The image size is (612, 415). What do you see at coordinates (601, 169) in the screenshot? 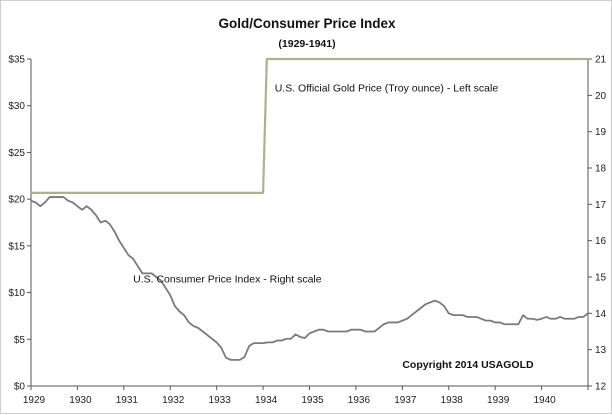
I see `right-y-tick-label: 18` at bounding box center [601, 169].